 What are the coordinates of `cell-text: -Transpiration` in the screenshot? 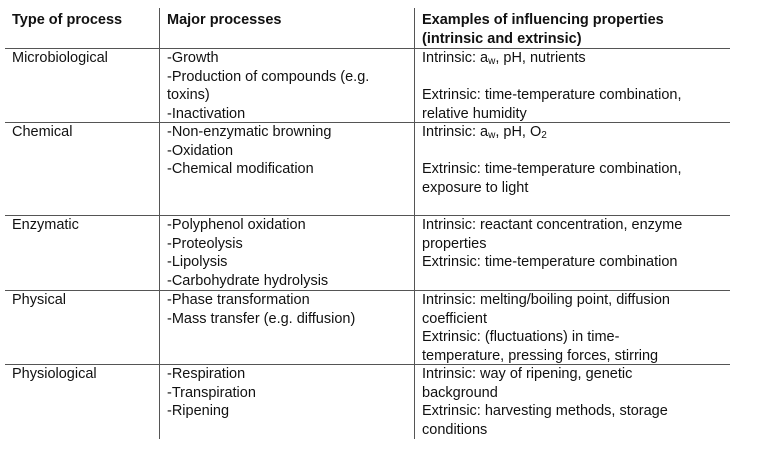 It's located at (211, 392).